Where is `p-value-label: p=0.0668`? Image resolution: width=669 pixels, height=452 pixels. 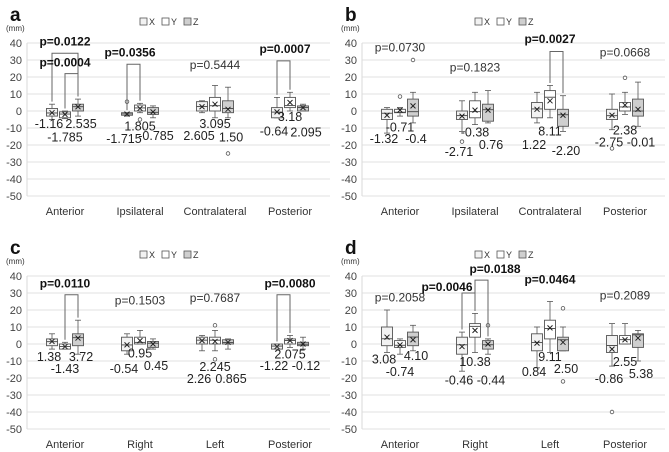 p-value-label: p=0.0668 is located at coordinates (625, 52).